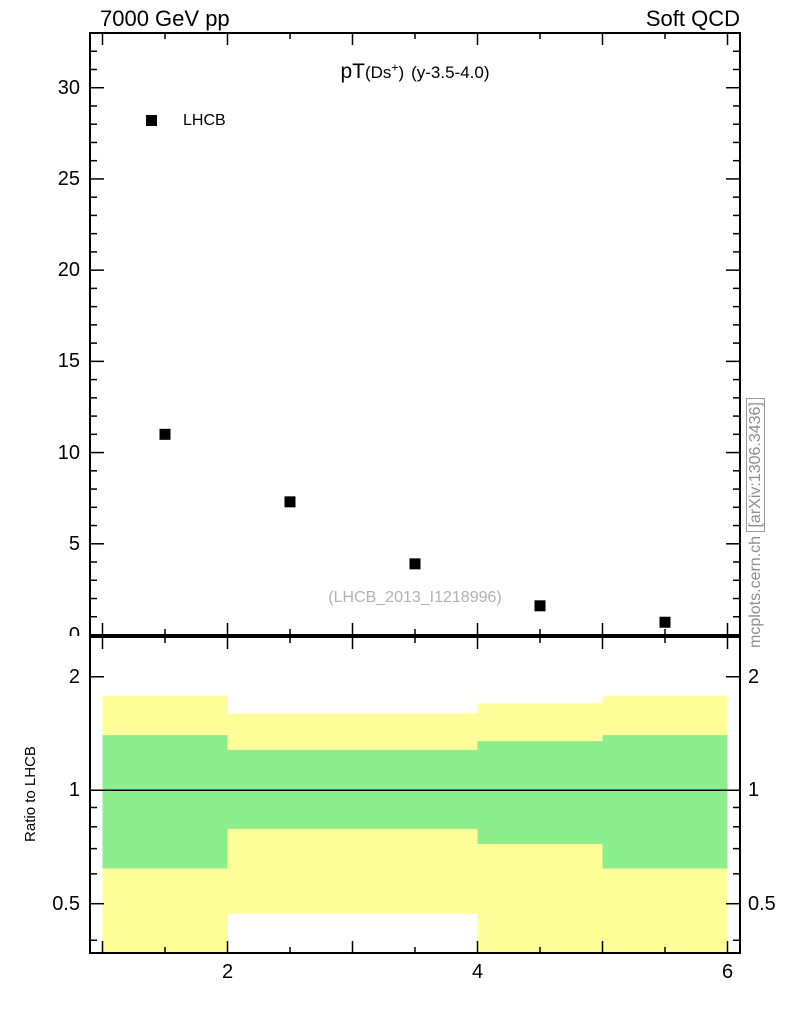 This screenshot has width=786, height=1024. I want to click on observable-label: pT, so click(352, 71).